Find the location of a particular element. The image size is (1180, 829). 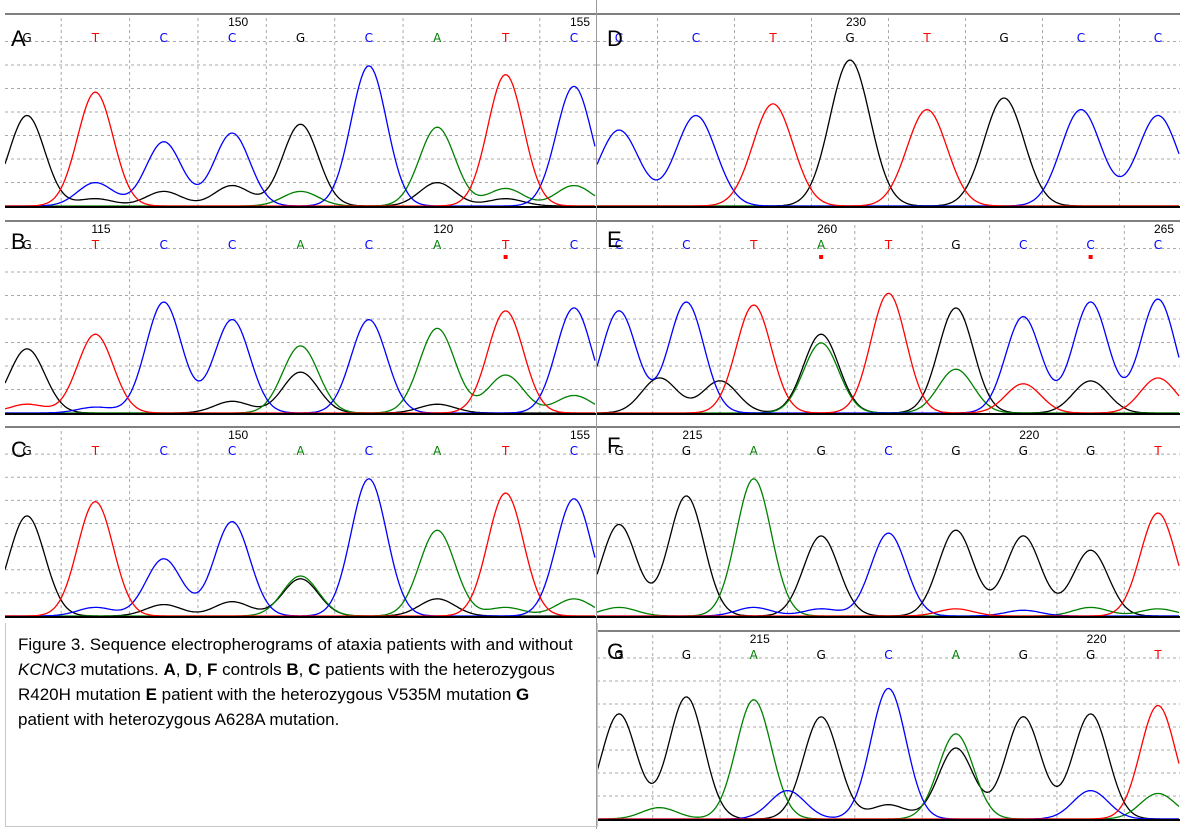

caption-bold-b: B is located at coordinates (292, 669).